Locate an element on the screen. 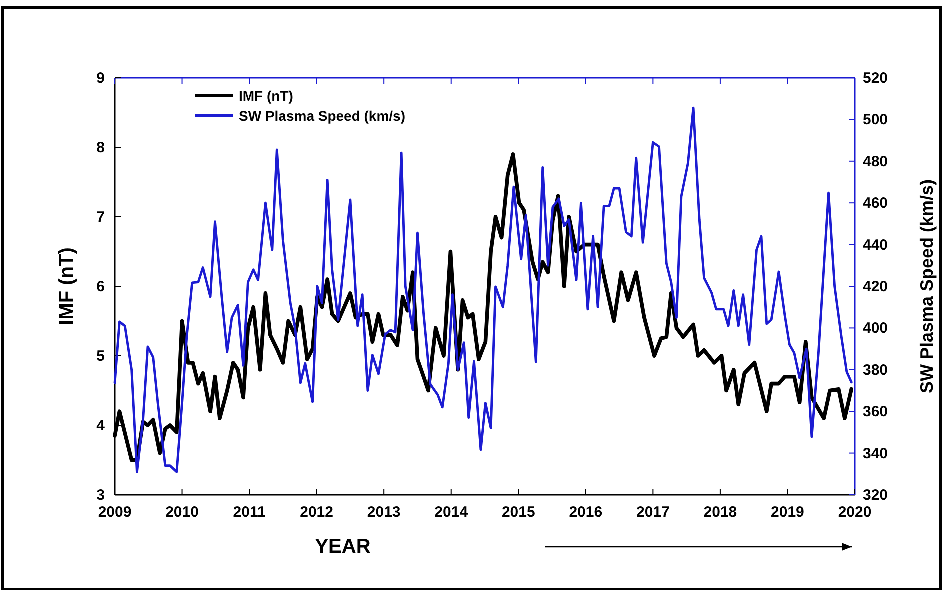 Image resolution: width=948 pixels, height=590 pixels. y2-tick-label: 320 is located at coordinates (875, 495).